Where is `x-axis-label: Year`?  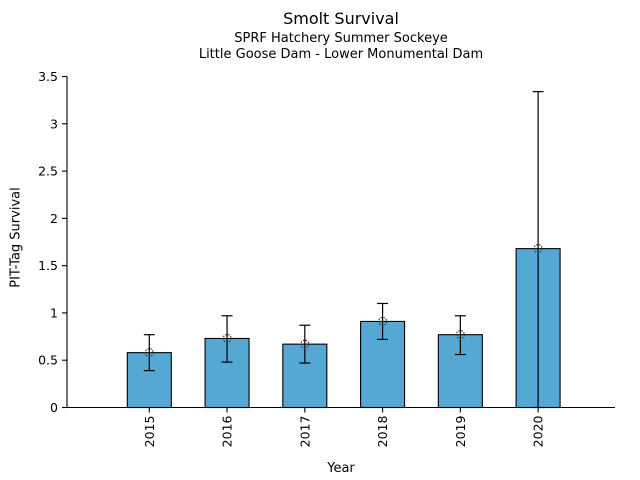 x-axis-label: Year is located at coordinates (341, 468).